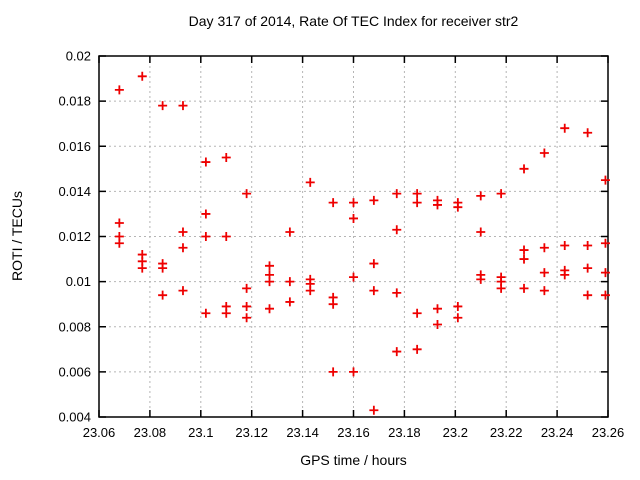 The height and width of the screenshot is (480, 640). Describe the element at coordinates (74, 146) in the screenshot. I see `y-tick-label: 0.016` at that location.